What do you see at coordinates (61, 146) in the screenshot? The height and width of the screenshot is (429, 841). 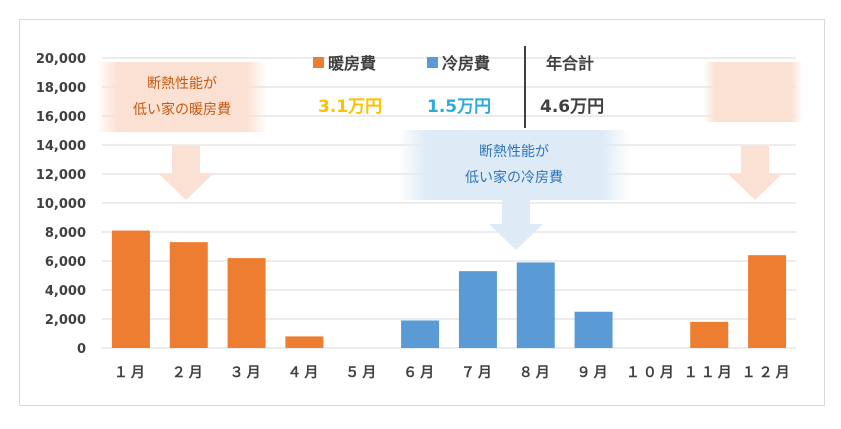 I see `y-tick-label: 14,000` at bounding box center [61, 146].